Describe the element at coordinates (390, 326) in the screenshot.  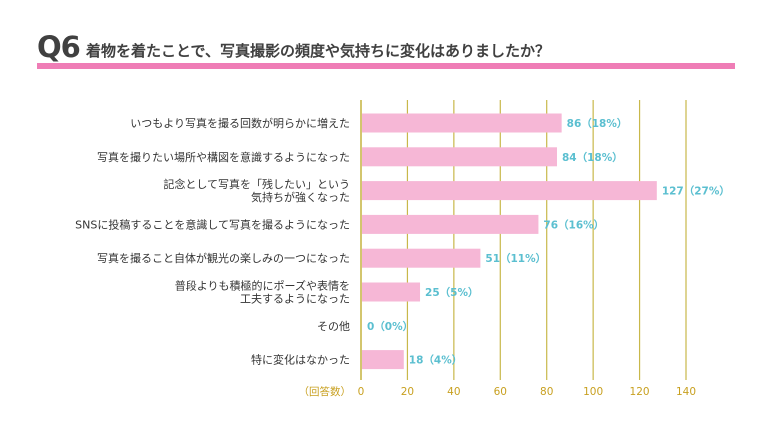
I see `value-label: 0（0%）` at that location.